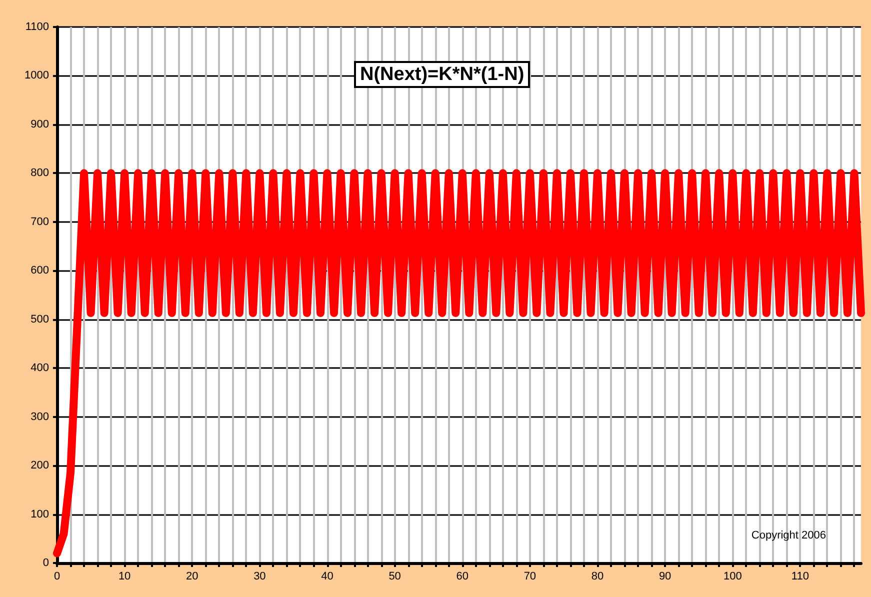 Image resolution: width=871 pixels, height=597 pixels. I want to click on y-tick-label: 200, so click(39, 466).